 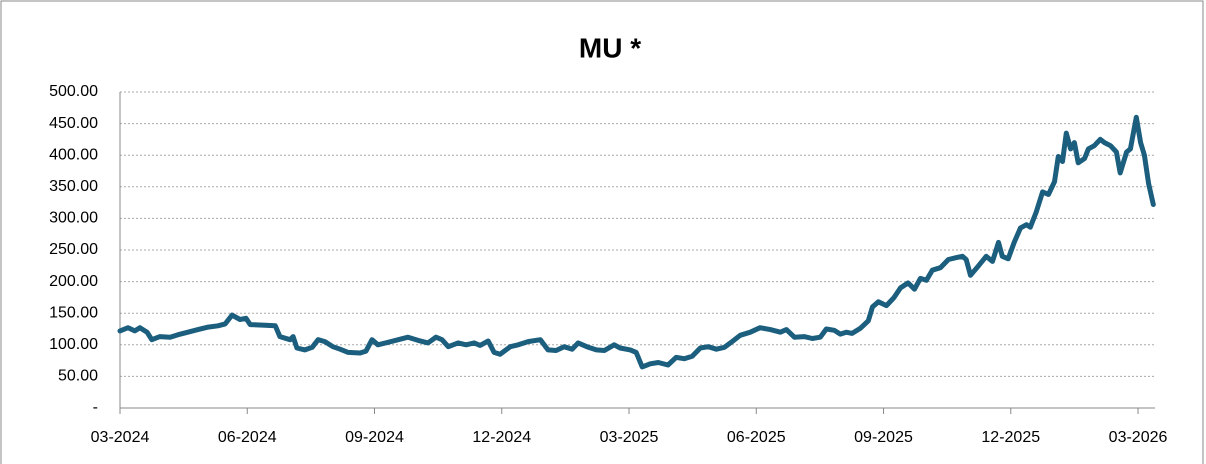 What do you see at coordinates (629, 437) in the screenshot?
I see `x-tick-label: 03-2025` at bounding box center [629, 437].